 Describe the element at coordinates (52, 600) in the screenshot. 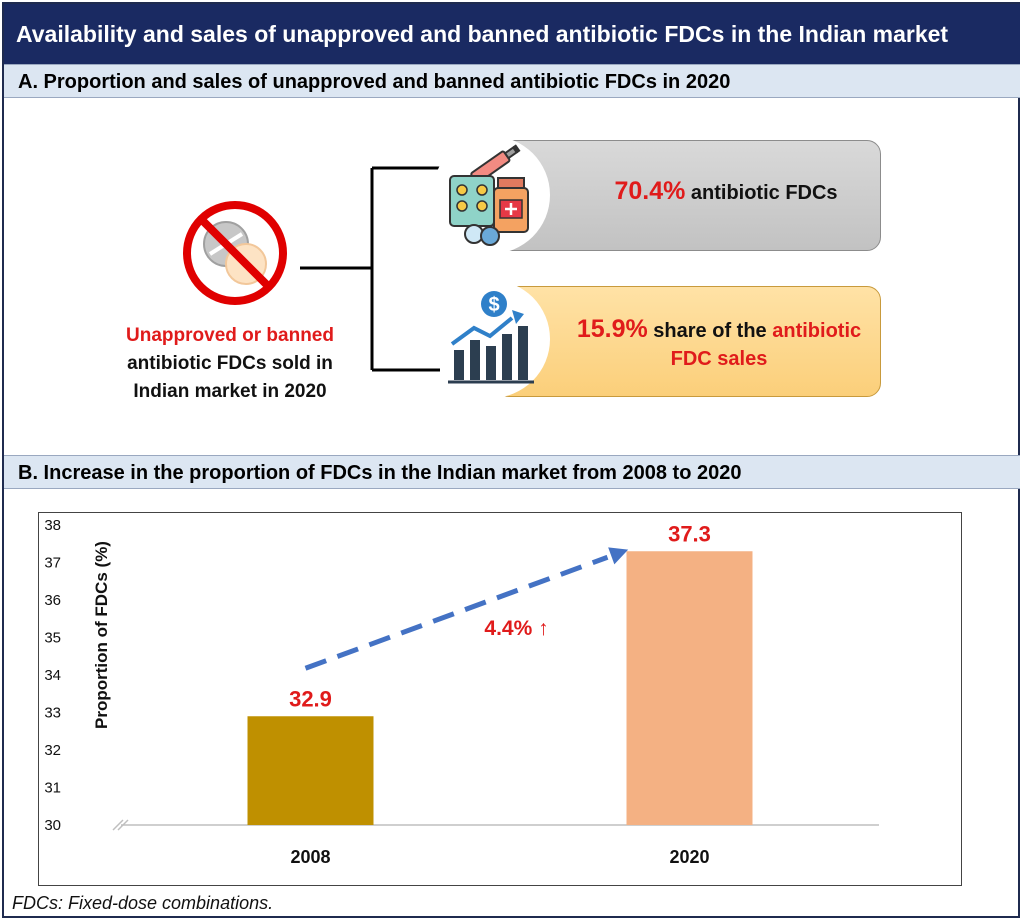

I see `y-tick-label: 36` at that location.